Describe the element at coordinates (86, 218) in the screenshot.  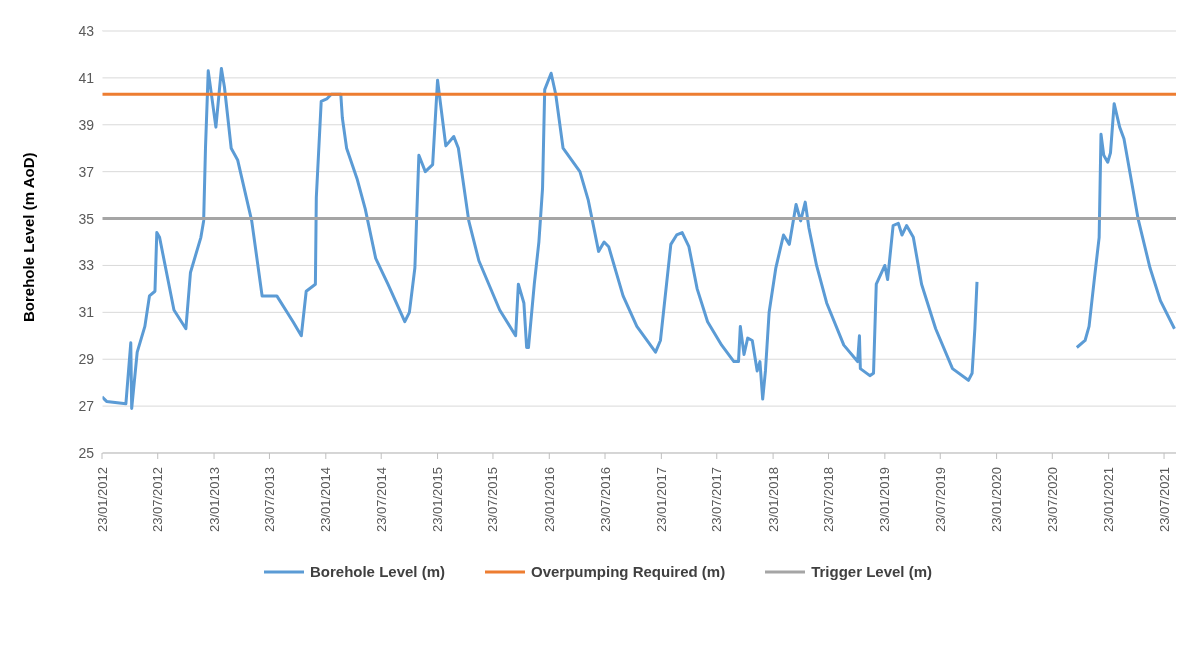
I see `y-tick-label: 35` at that location.